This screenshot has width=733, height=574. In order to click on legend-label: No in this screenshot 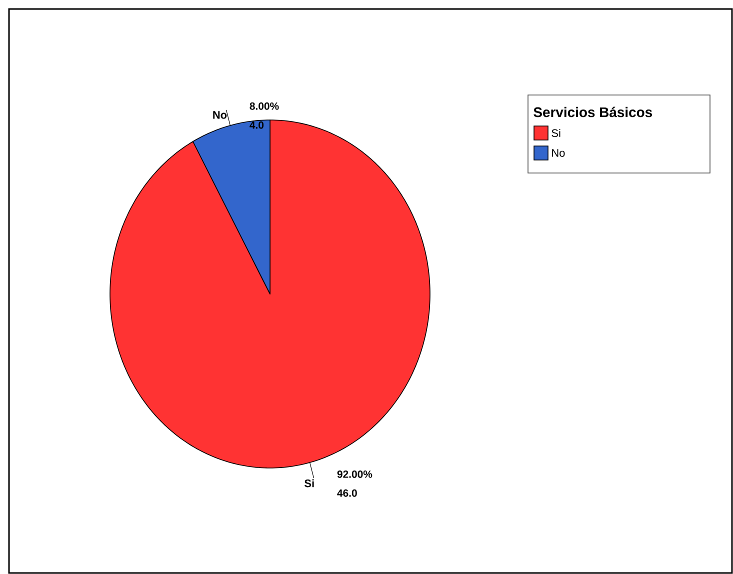, I will do `click(558, 153)`.